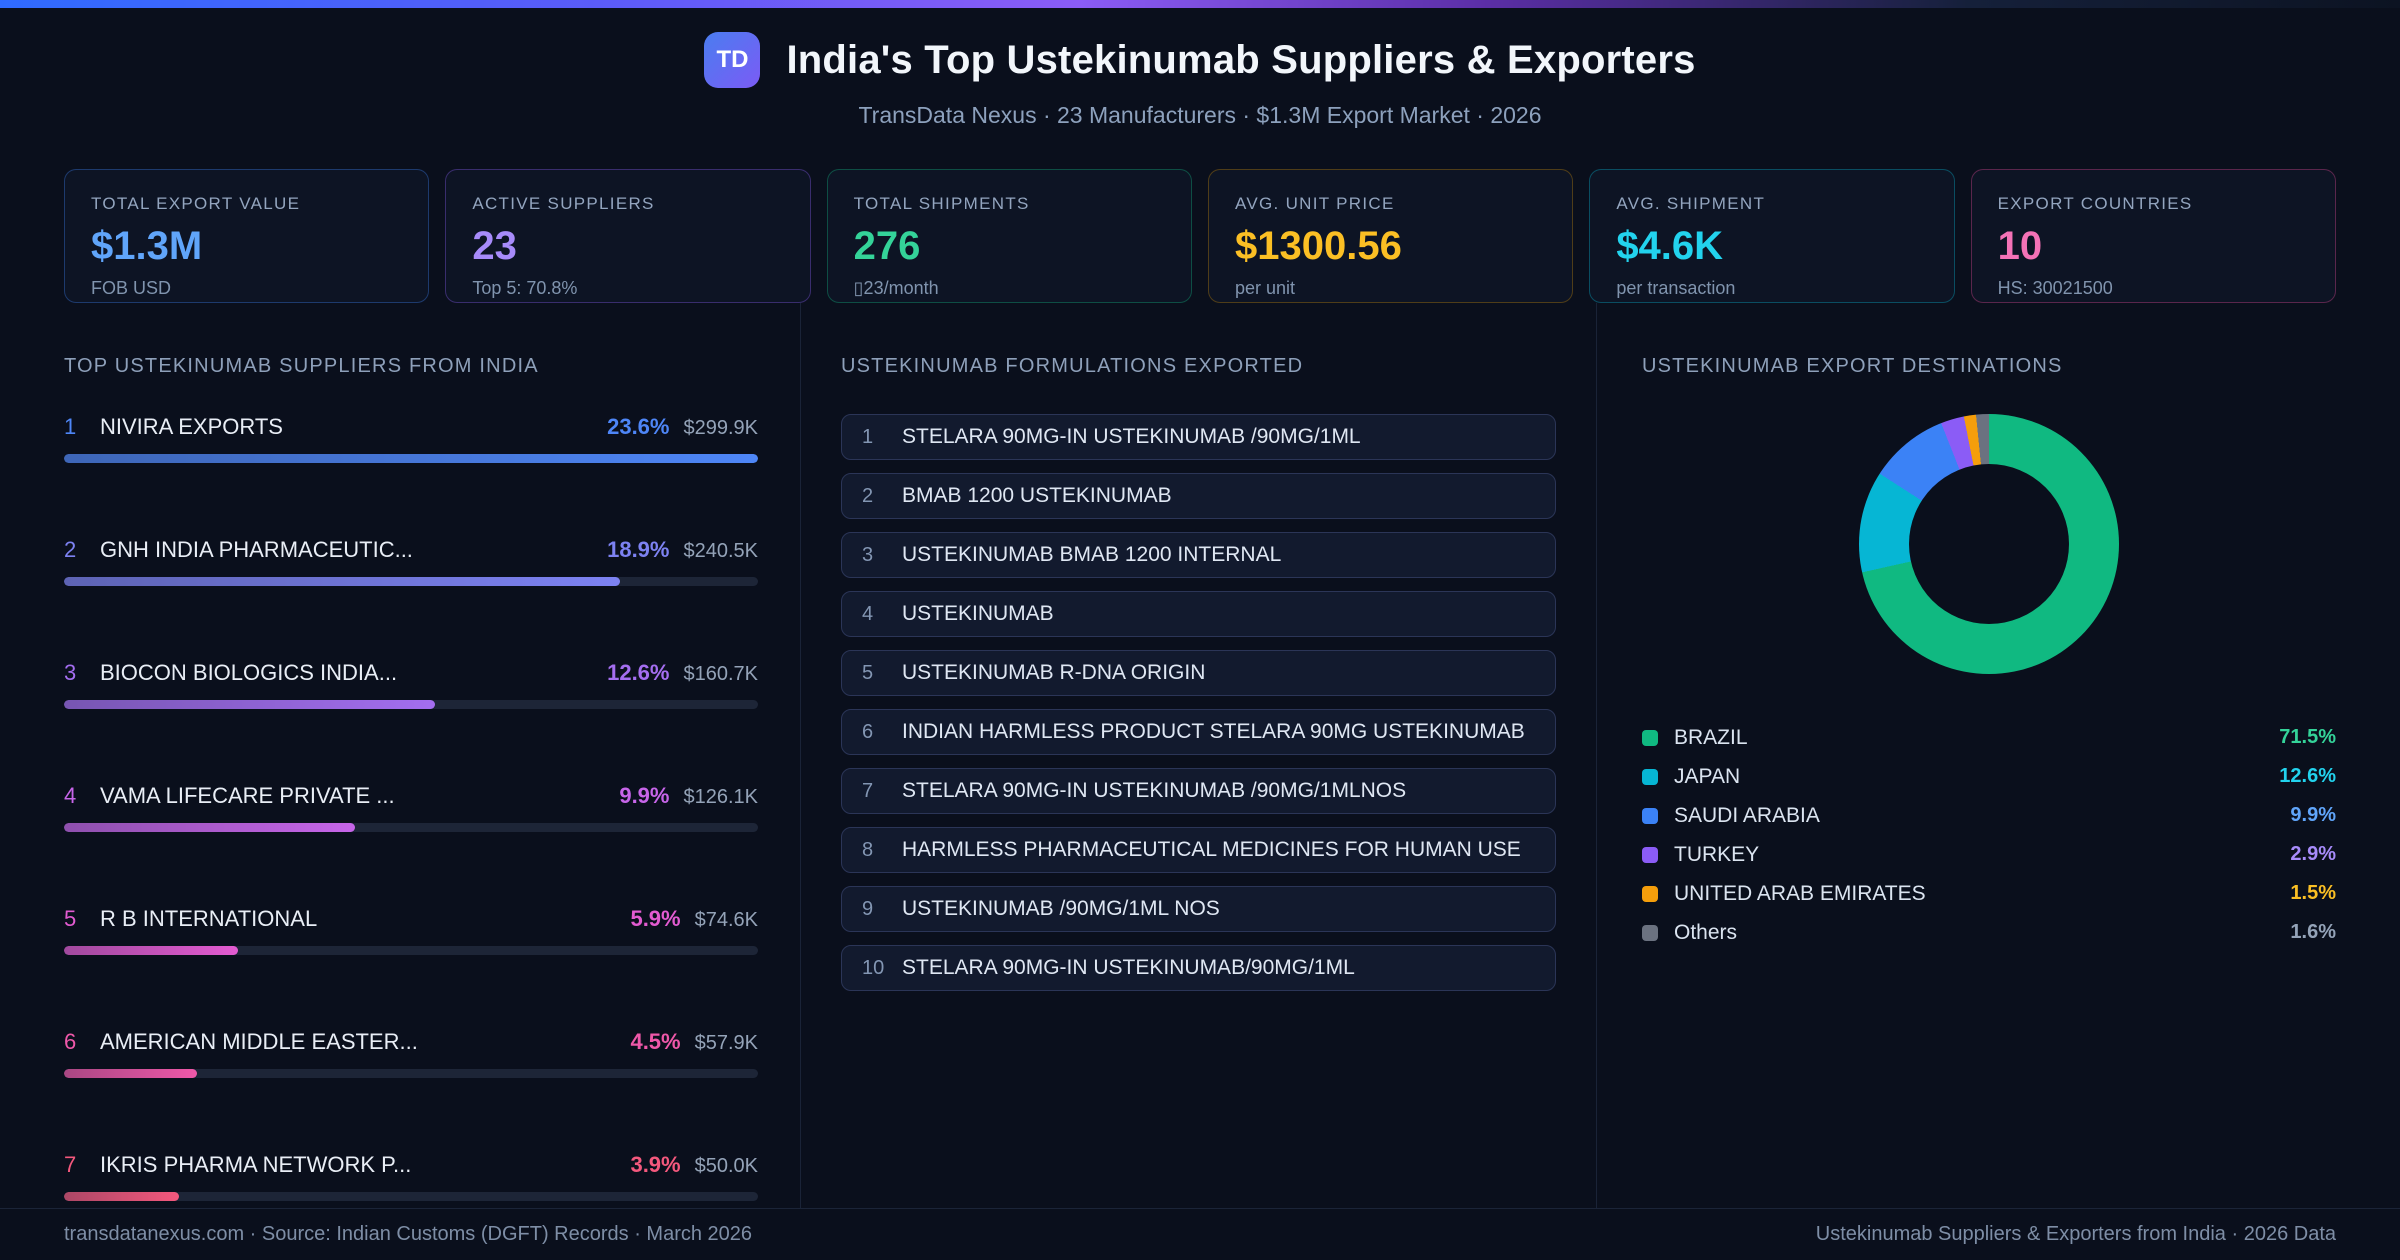 This screenshot has height=1260, width=2400. I want to click on supplier-row: 1 NIVIRA EXPORTS 23.6% $299.9K, so click(411, 438).